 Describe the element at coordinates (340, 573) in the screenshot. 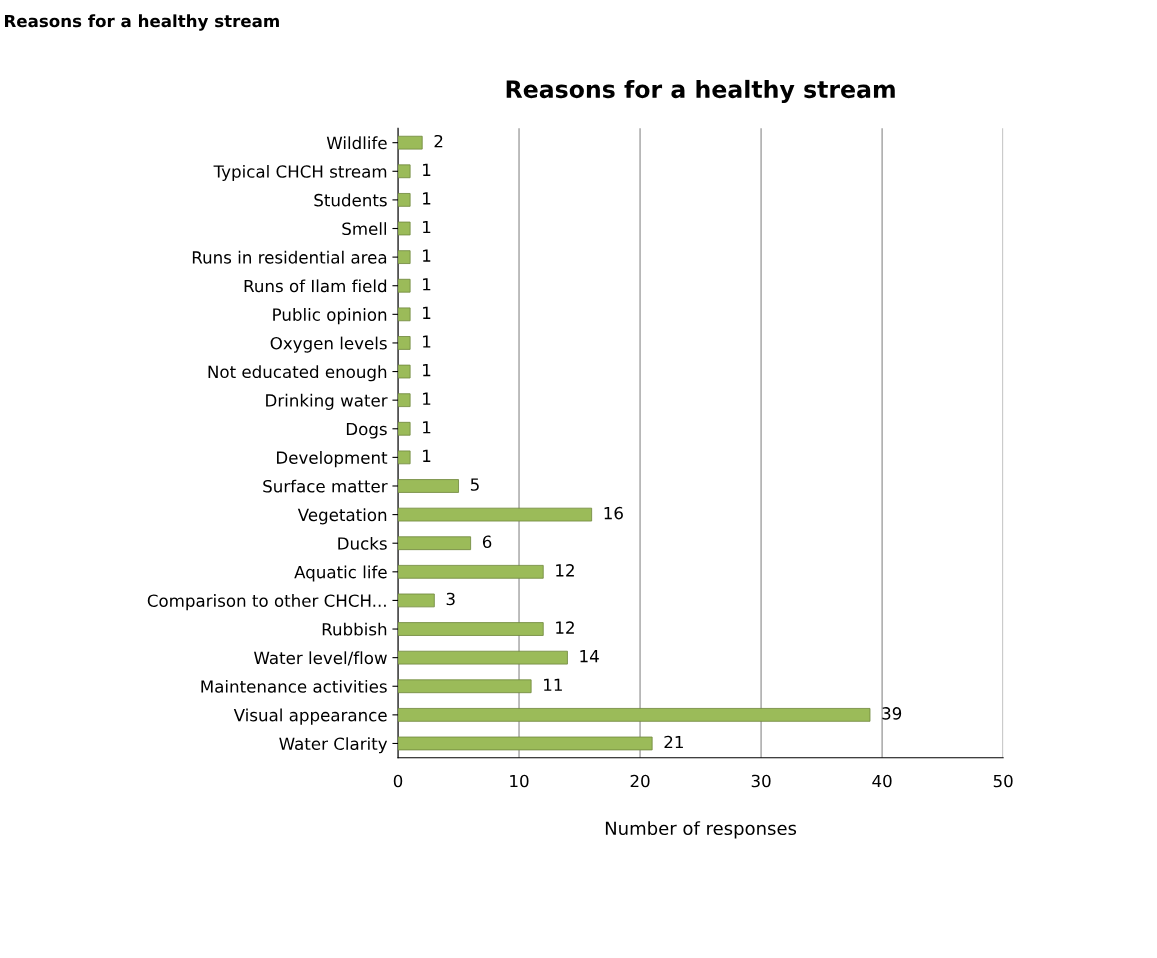

I see `y-tick-label: Aquatic life` at that location.